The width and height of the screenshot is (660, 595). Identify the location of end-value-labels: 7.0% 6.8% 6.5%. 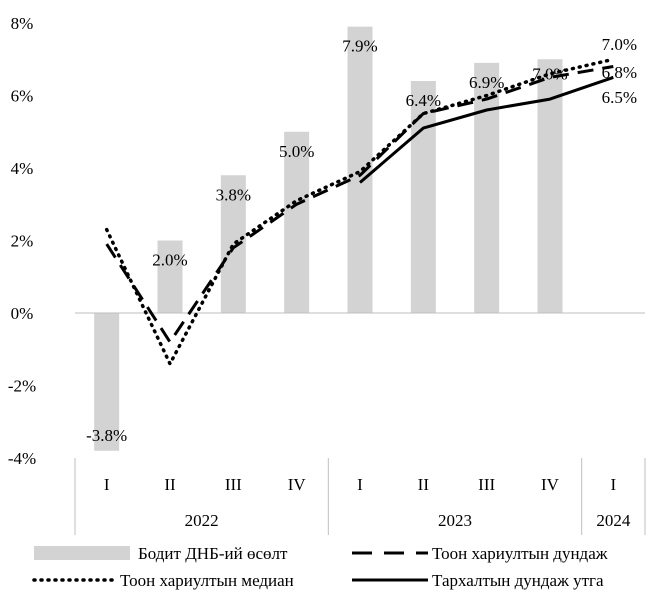
(619, 71).